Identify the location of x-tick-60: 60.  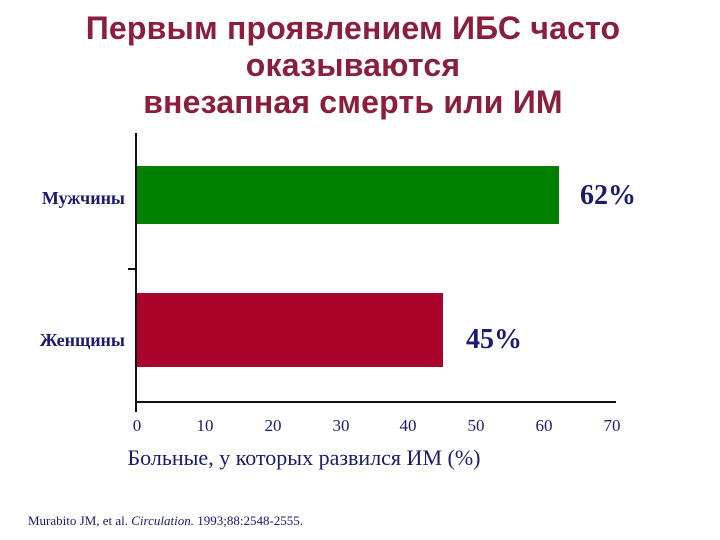
(544, 425).